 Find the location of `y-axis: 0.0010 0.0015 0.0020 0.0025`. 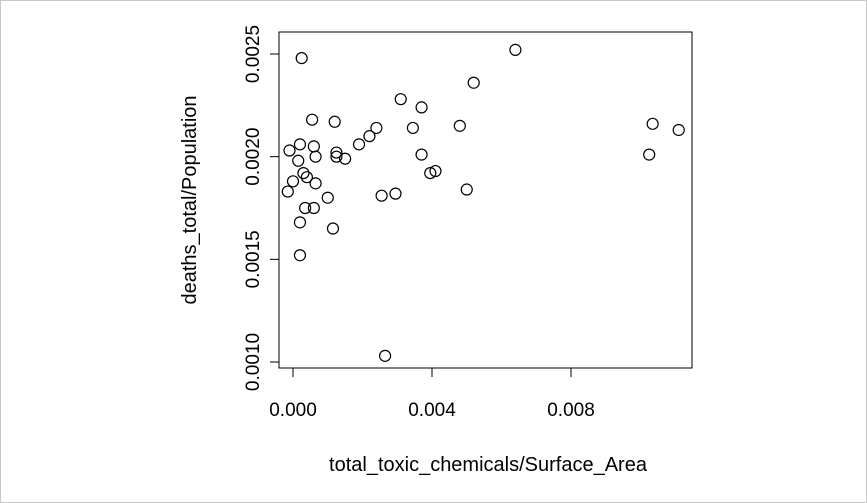

y-axis: 0.0010 0.0015 0.0020 0.0025 is located at coordinates (261, 208).